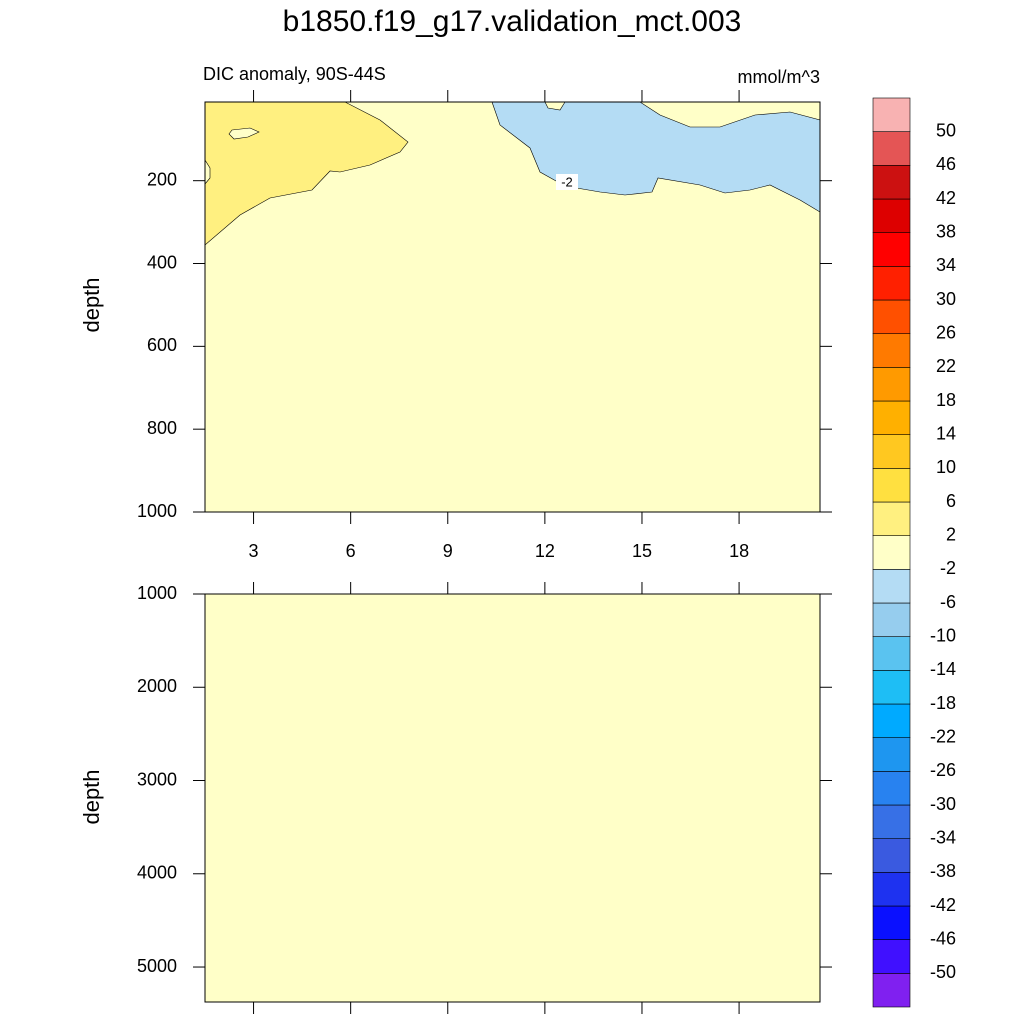 This screenshot has height=1024, width=1024. I want to click on colorbar-label: -10, so click(943, 635).